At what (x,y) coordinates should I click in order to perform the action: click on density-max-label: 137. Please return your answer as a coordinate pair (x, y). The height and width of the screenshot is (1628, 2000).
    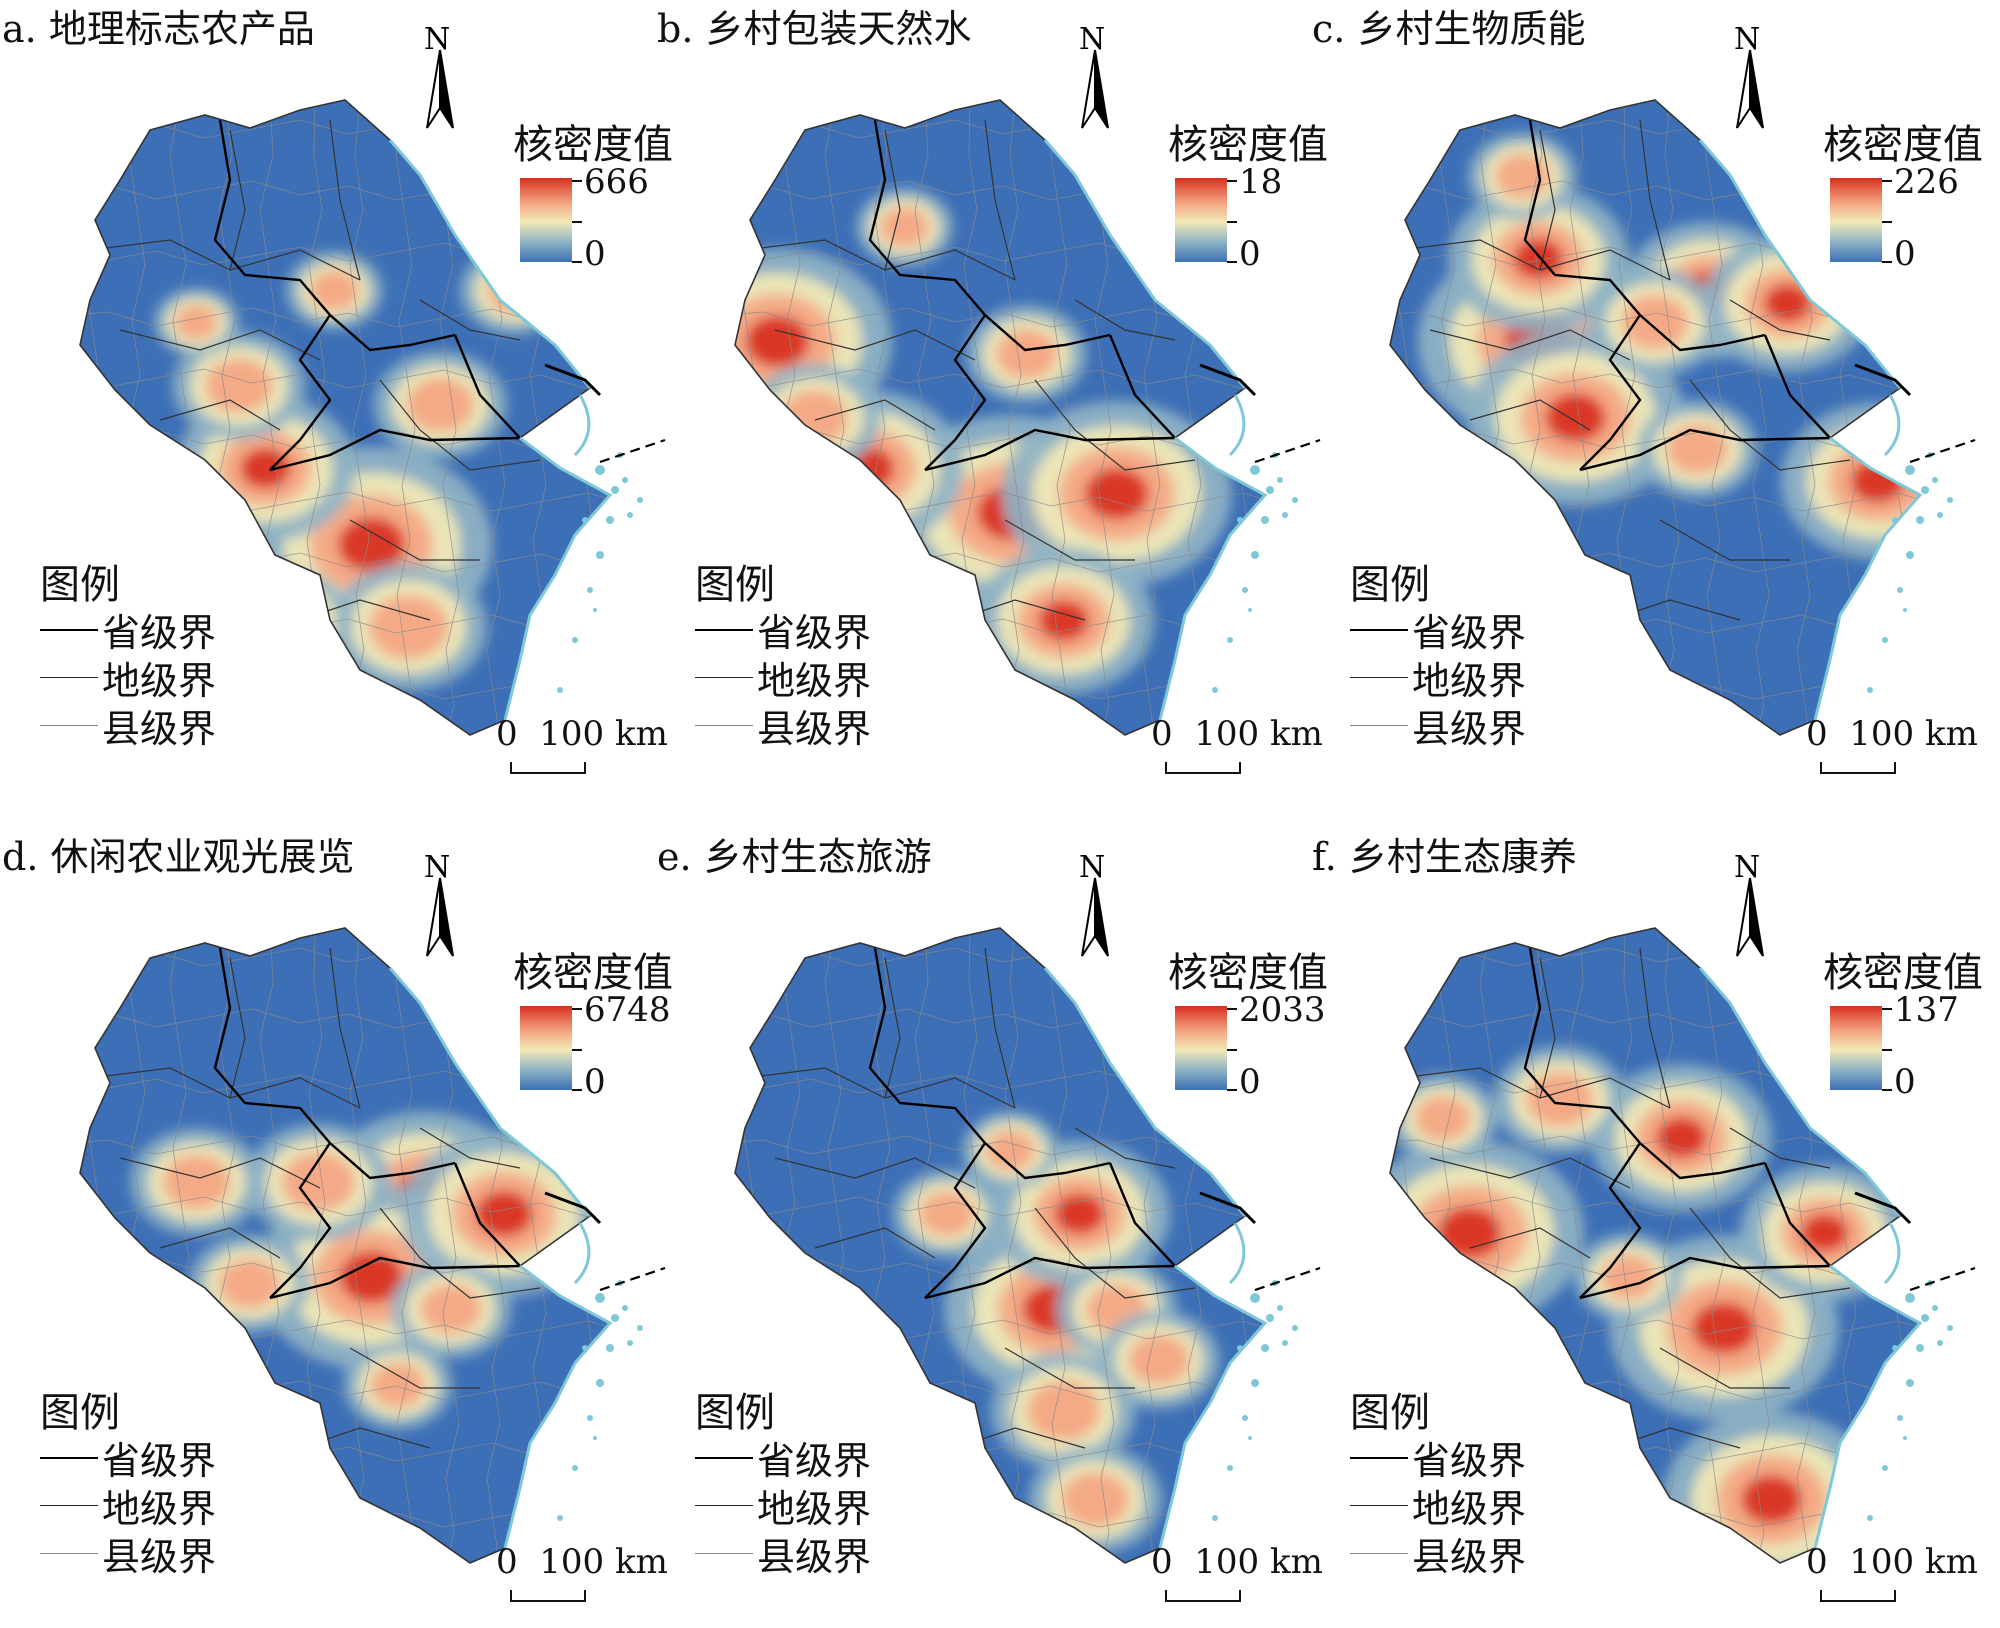
    Looking at the image, I should click on (1926, 1010).